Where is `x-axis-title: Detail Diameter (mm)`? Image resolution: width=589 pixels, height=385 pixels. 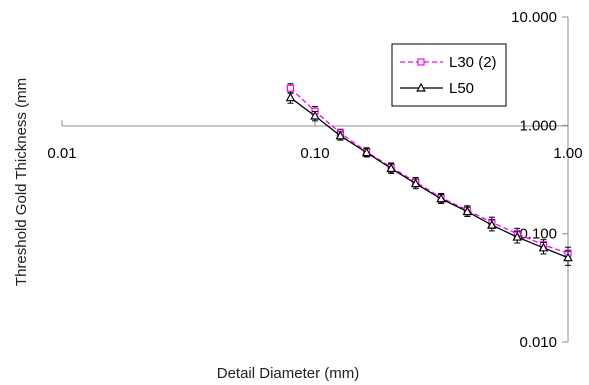
x-axis-title: Detail Diameter (mm) is located at coordinates (288, 373).